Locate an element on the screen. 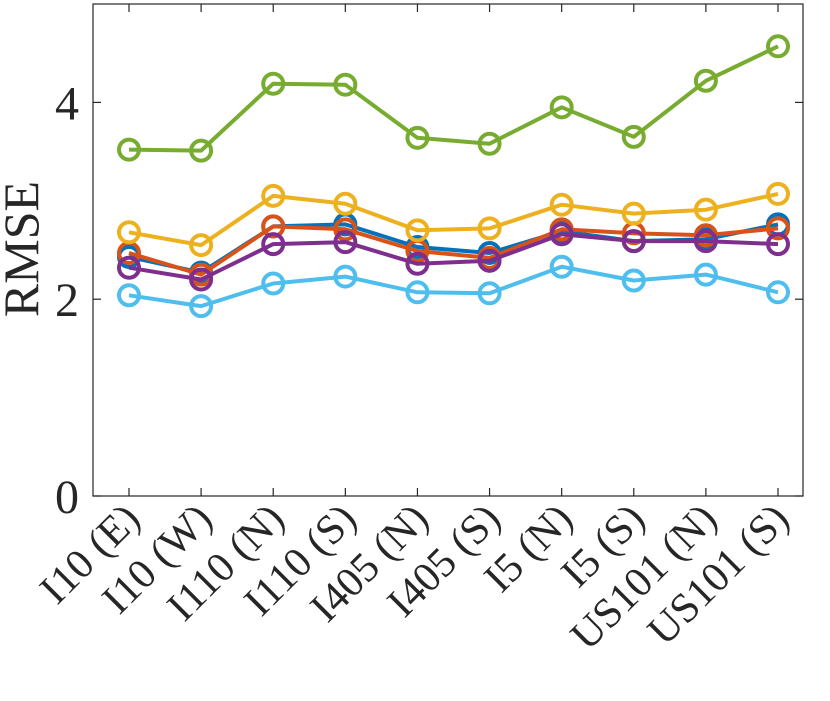 This screenshot has height=701, width=830. y-axis-label: RMSE is located at coordinates (24, 249).